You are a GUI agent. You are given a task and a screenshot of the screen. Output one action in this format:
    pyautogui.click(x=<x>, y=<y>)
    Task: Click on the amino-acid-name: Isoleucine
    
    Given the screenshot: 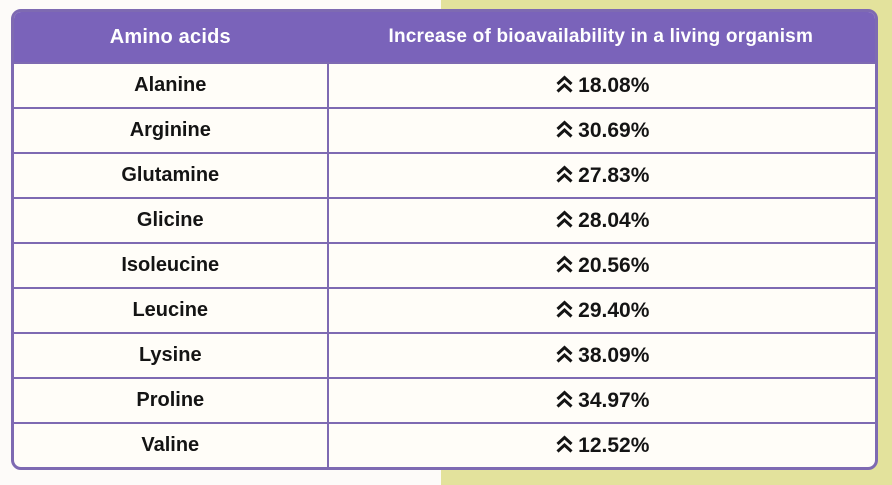 What is the action you would take?
    pyautogui.click(x=170, y=265)
    